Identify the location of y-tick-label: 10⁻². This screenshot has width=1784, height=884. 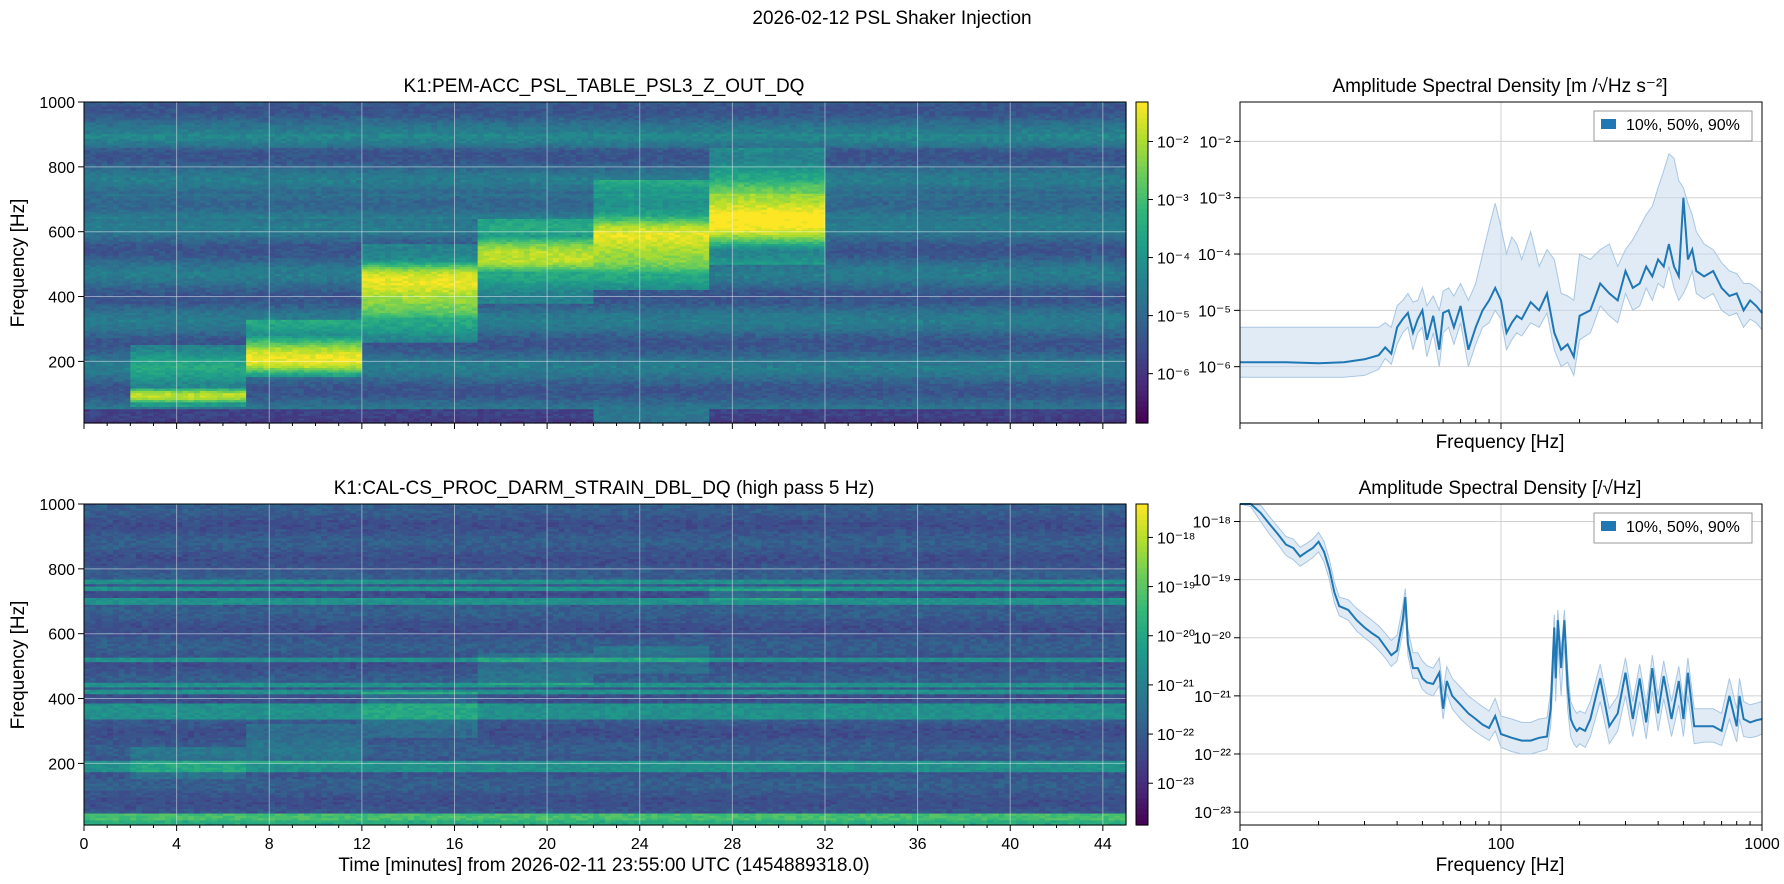
(1215, 142).